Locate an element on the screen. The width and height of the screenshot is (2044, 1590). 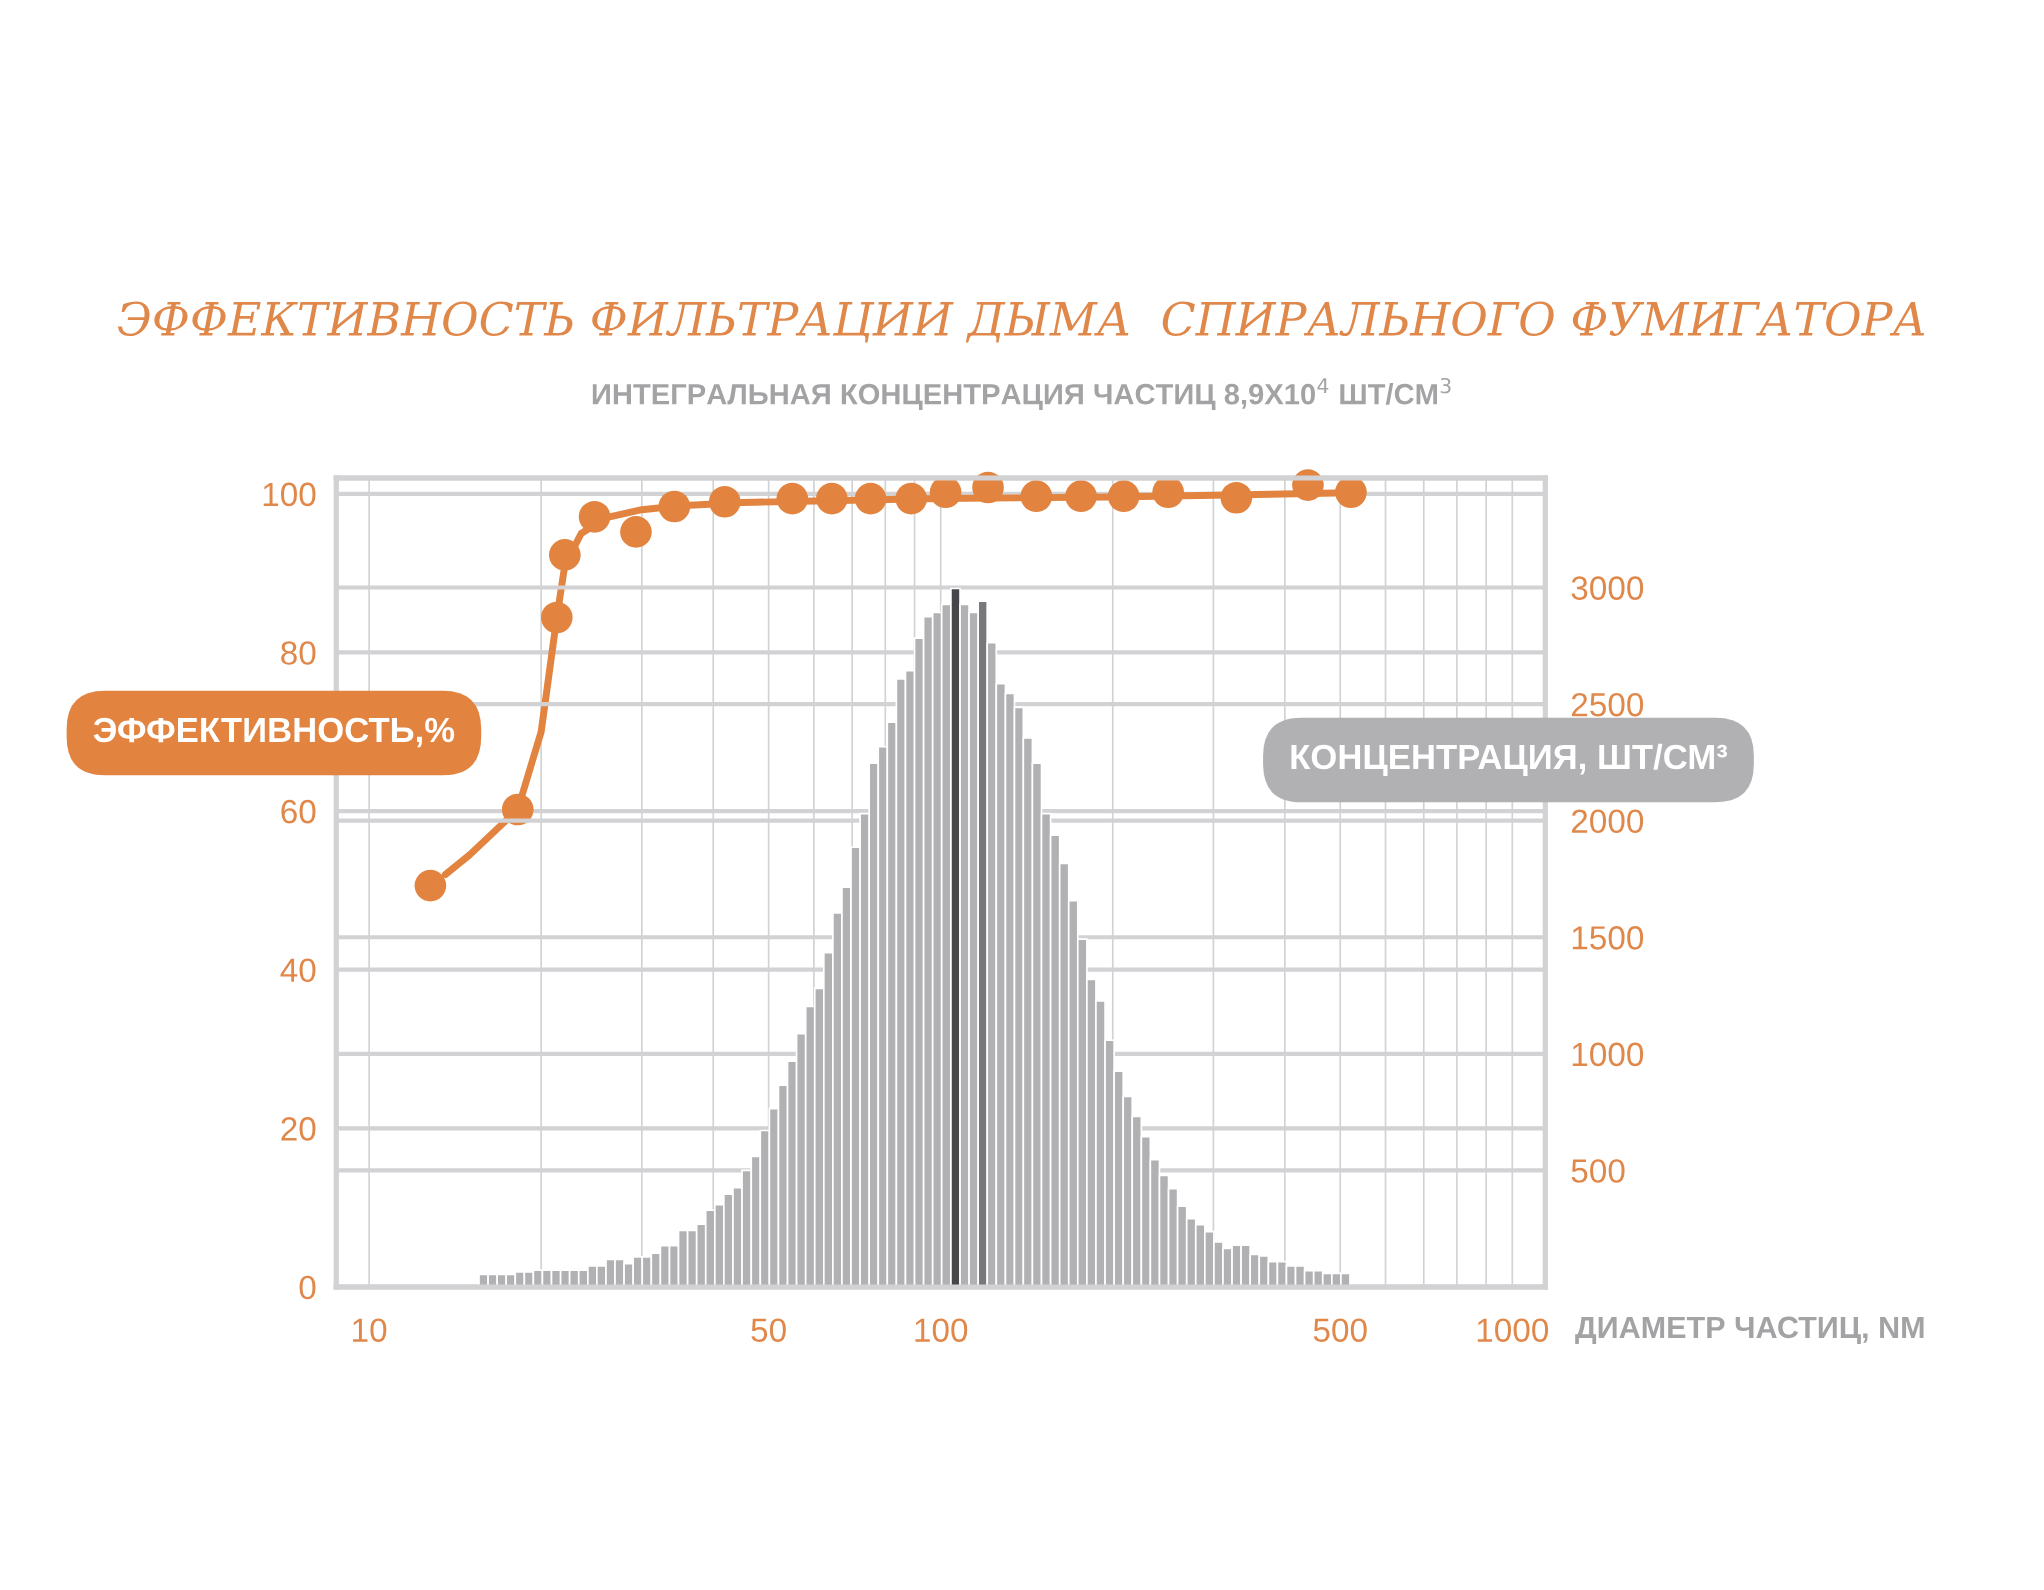
y-tick-label: 0 is located at coordinates (307, 1287).